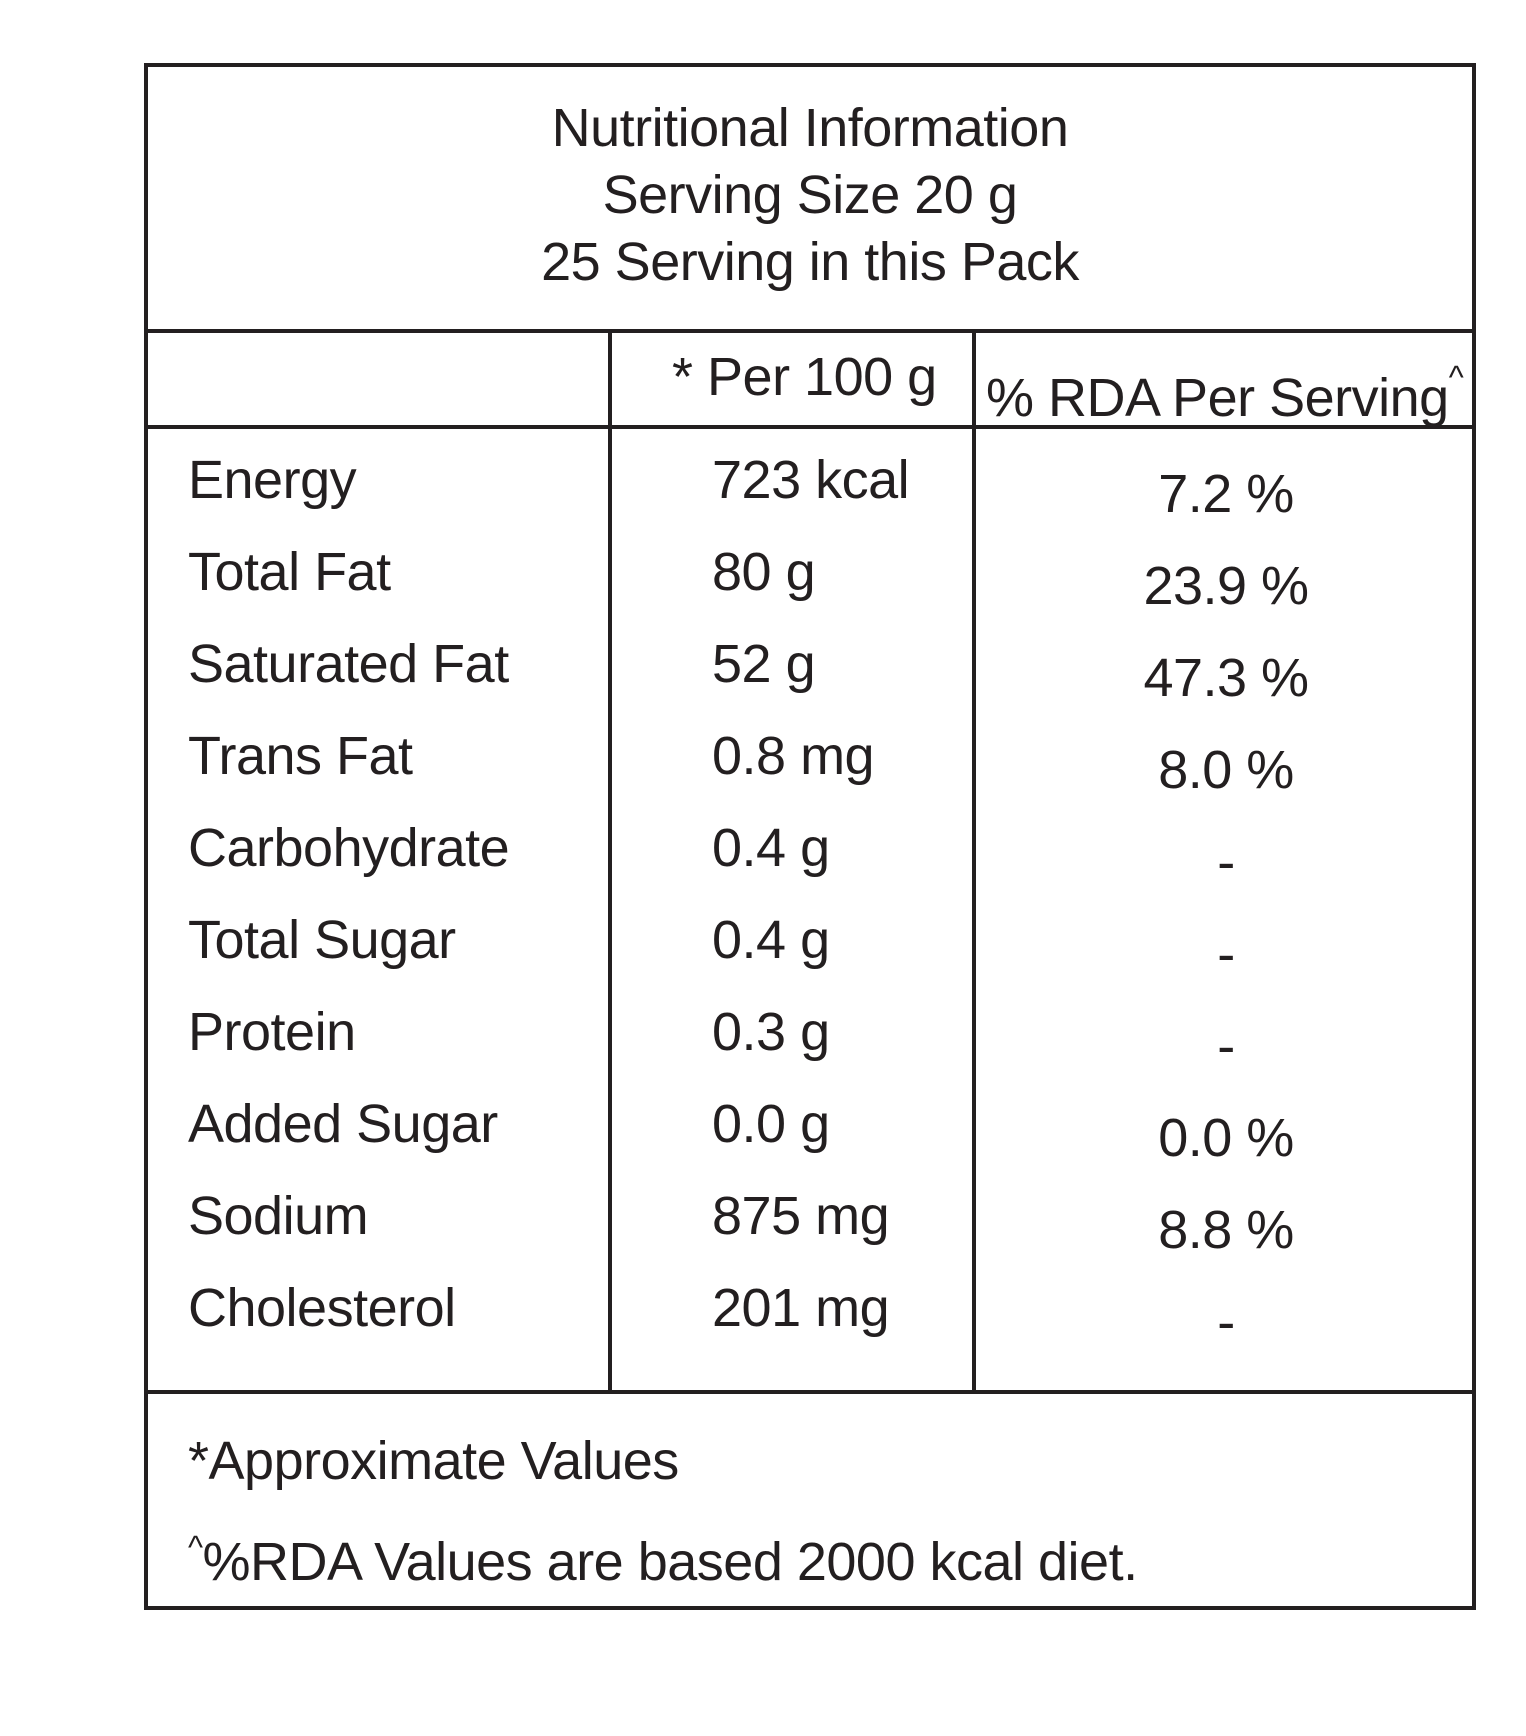 The width and height of the screenshot is (1526, 1736). What do you see at coordinates (349, 848) in the screenshot?
I see `nutrient-name: Carbohydrate` at bounding box center [349, 848].